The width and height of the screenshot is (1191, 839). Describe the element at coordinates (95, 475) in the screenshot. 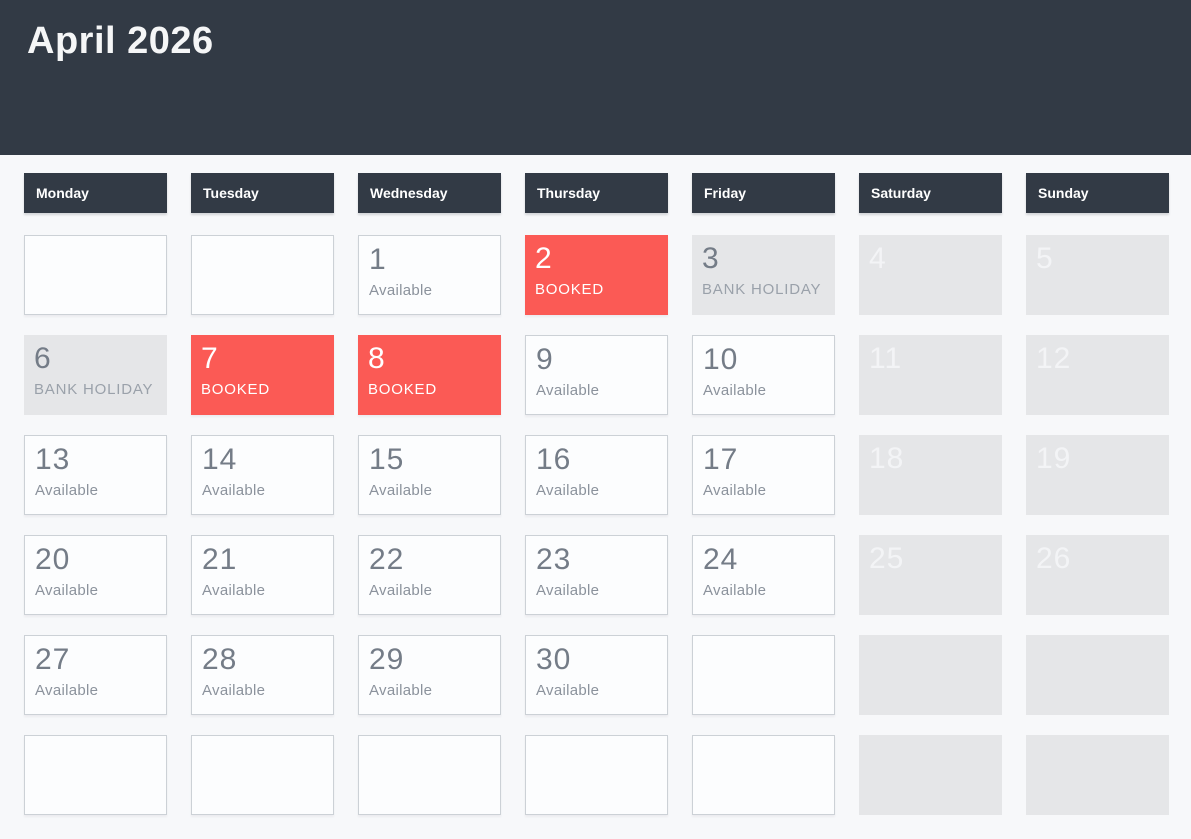

I see `day-cell-13: 13 Available` at that location.